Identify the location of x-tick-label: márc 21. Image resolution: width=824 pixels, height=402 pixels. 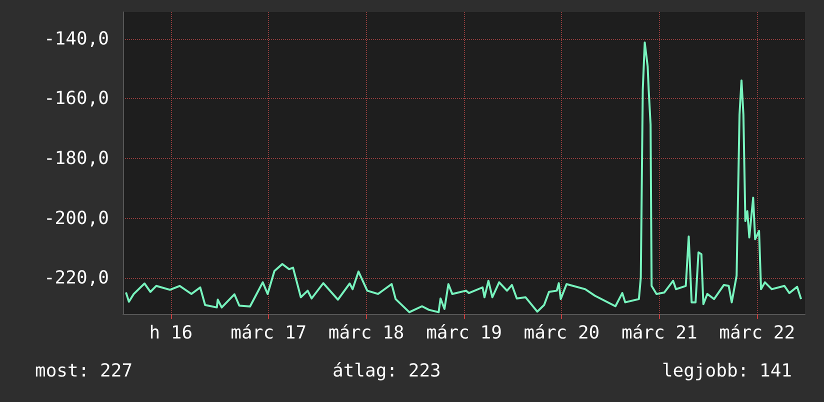
(659, 333).